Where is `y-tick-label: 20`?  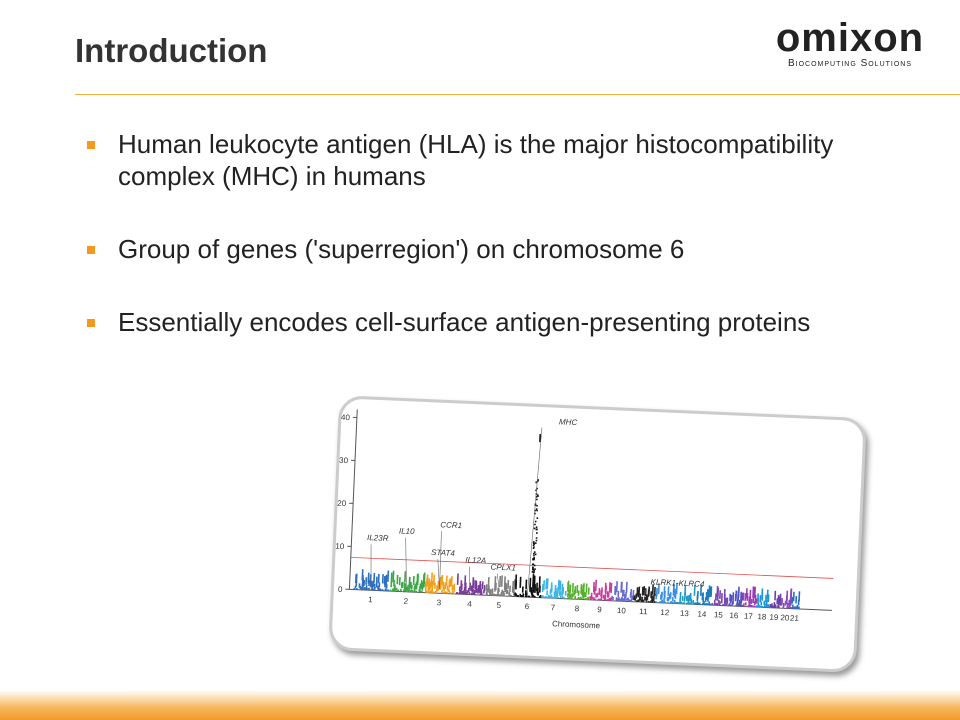 y-tick-label: 20 is located at coordinates (342, 503).